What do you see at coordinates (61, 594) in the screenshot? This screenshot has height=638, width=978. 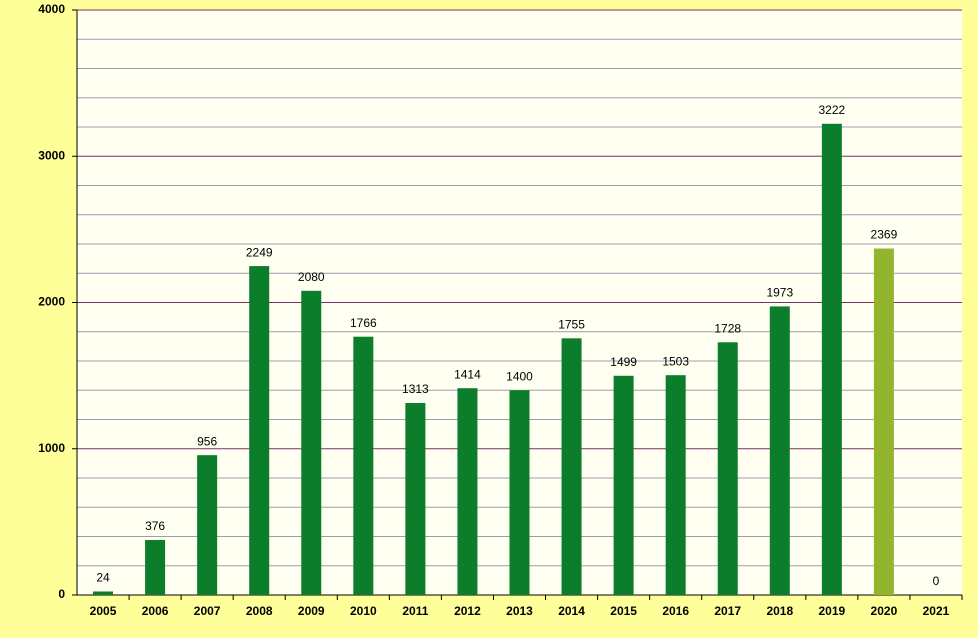 I see `y-tick-label: 0` at bounding box center [61, 594].